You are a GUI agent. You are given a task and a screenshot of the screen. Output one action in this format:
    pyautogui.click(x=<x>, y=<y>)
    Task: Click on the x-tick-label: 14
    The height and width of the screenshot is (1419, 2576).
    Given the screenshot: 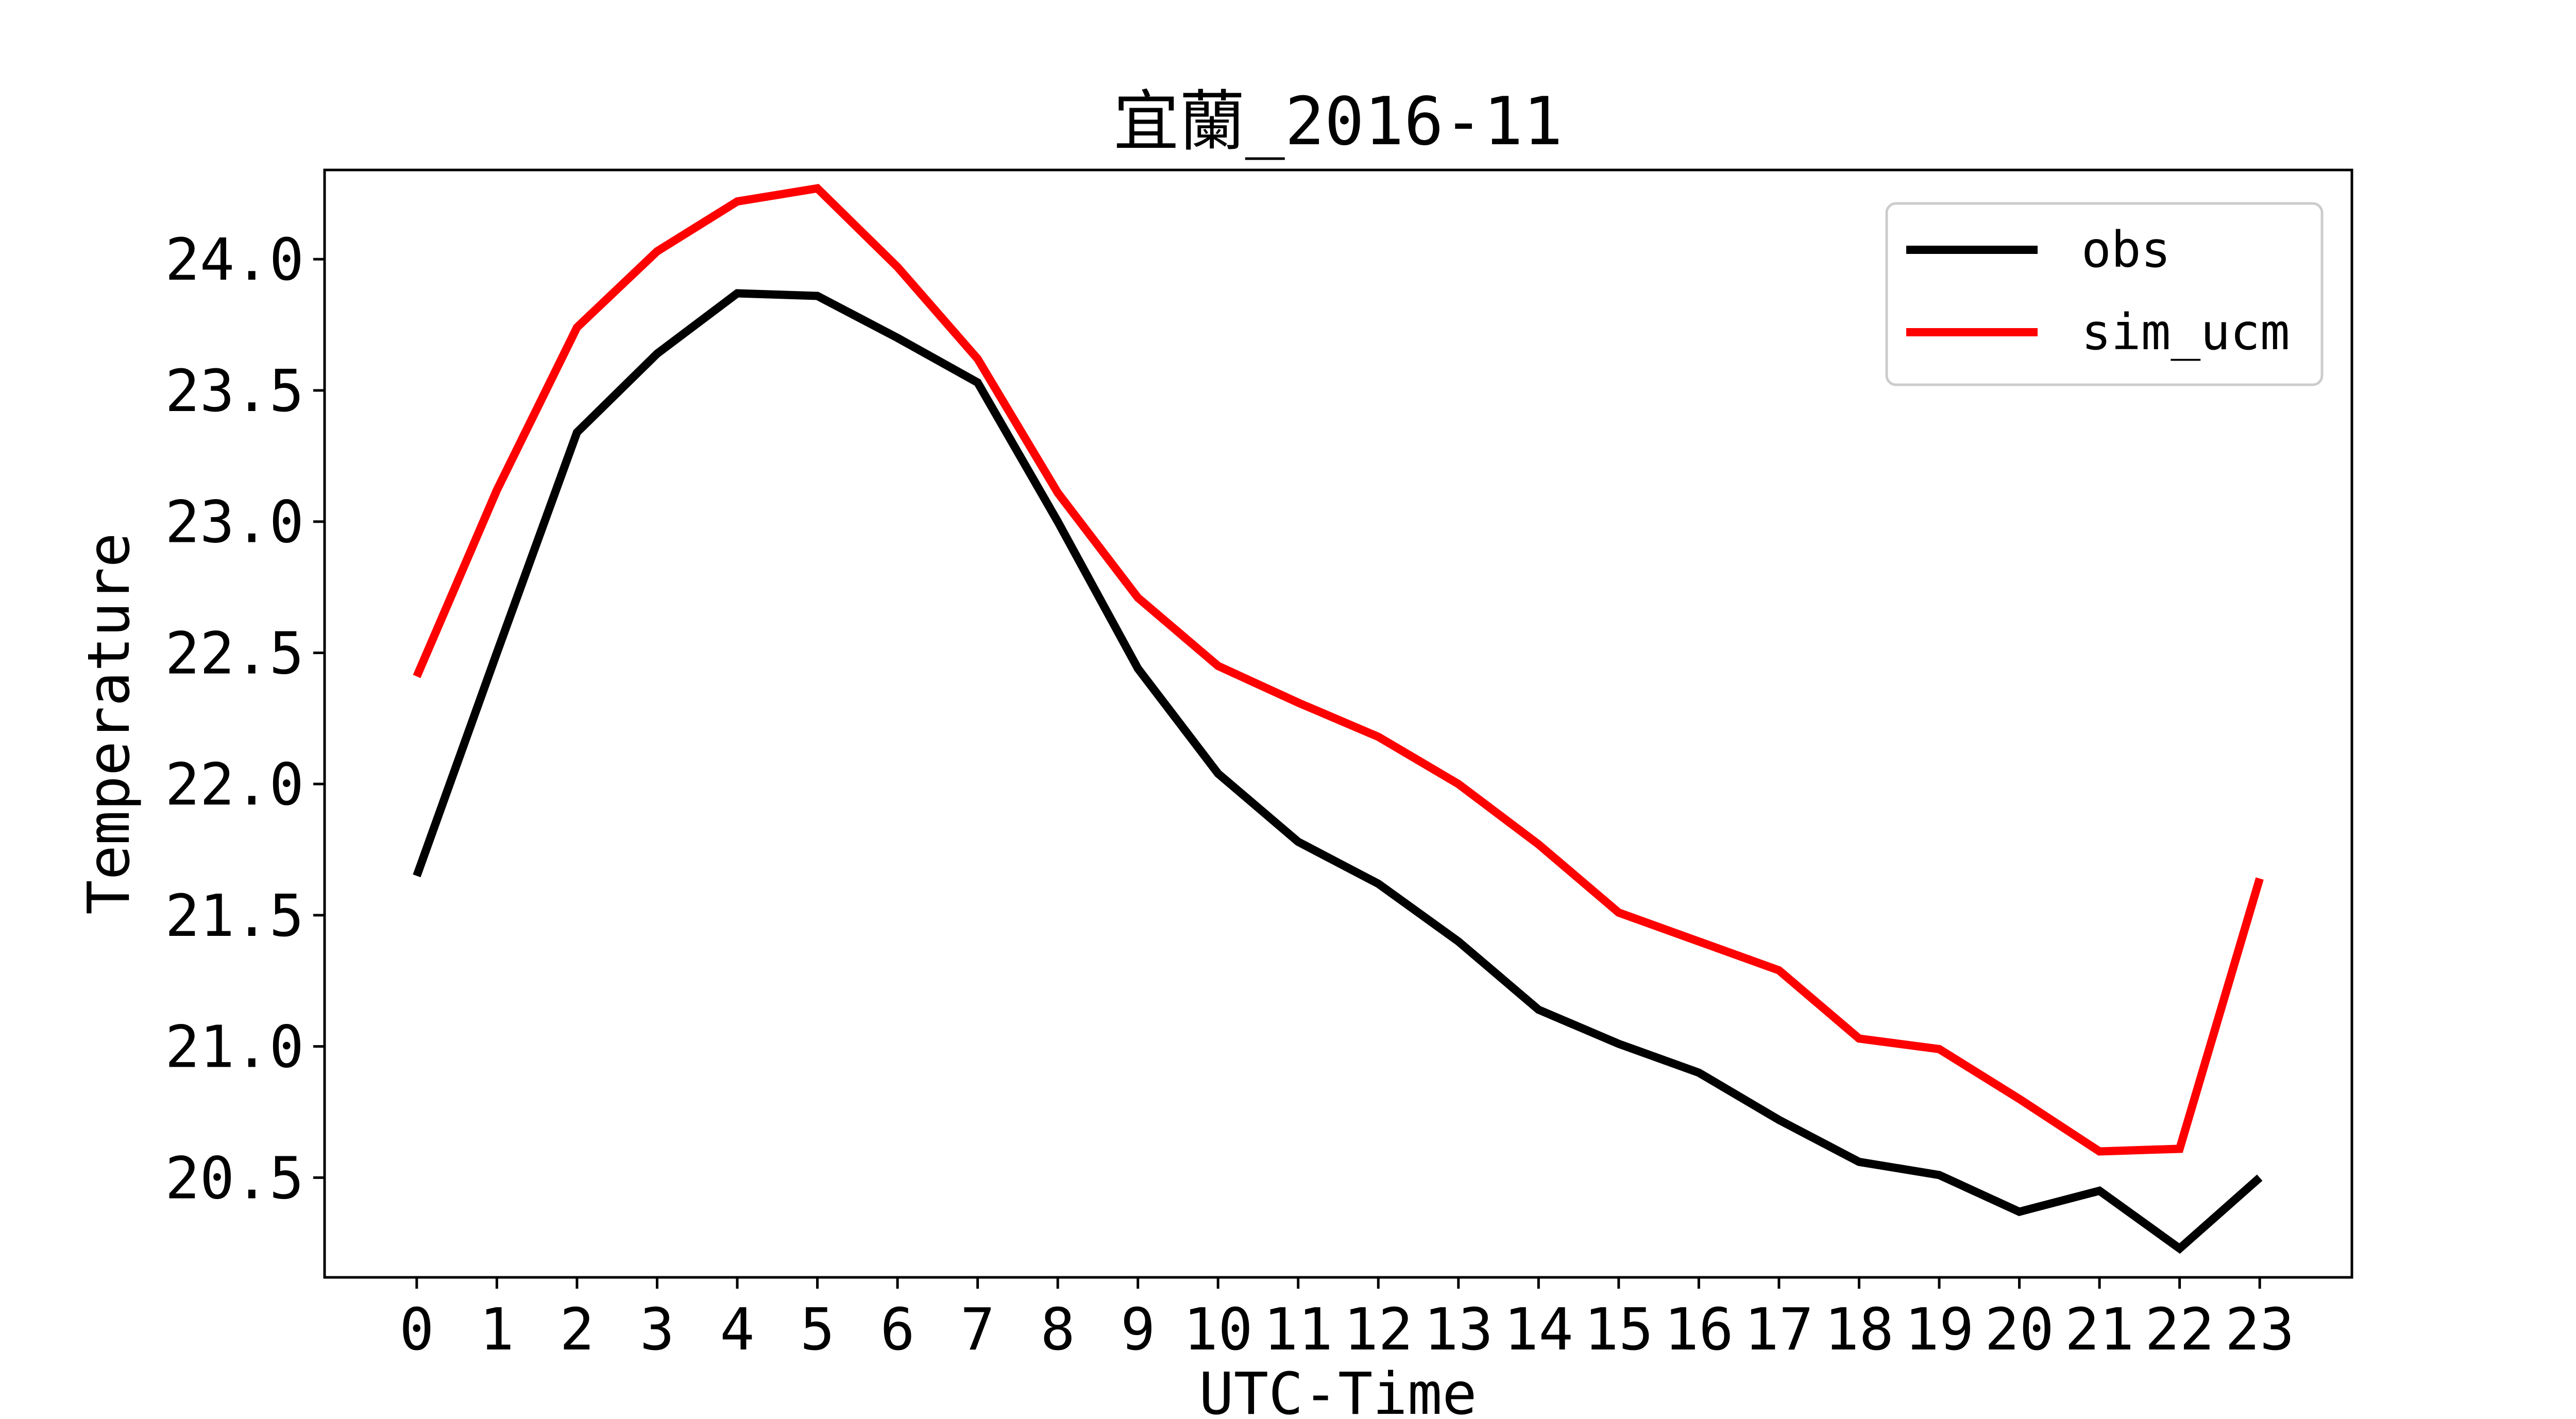 What is the action you would take?
    pyautogui.click(x=1538, y=1329)
    